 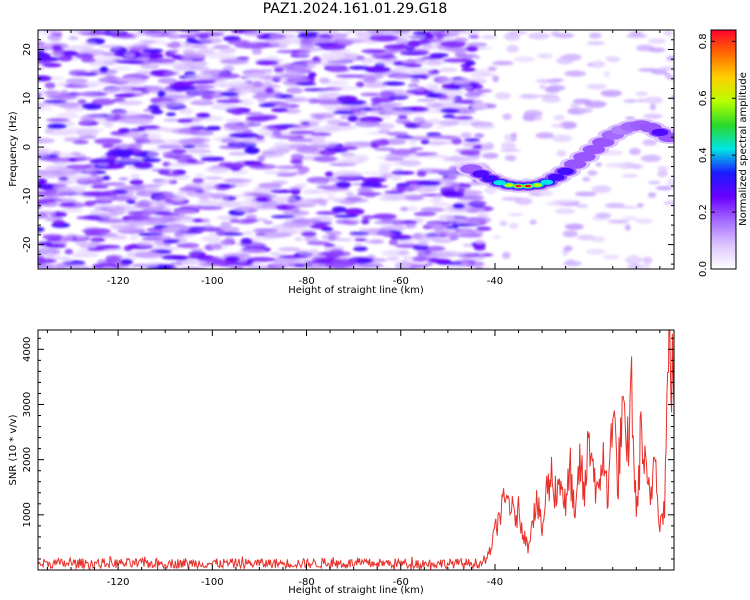 I want to click on snr-x-axis-label: Height of straight line (km), so click(x=356, y=590).